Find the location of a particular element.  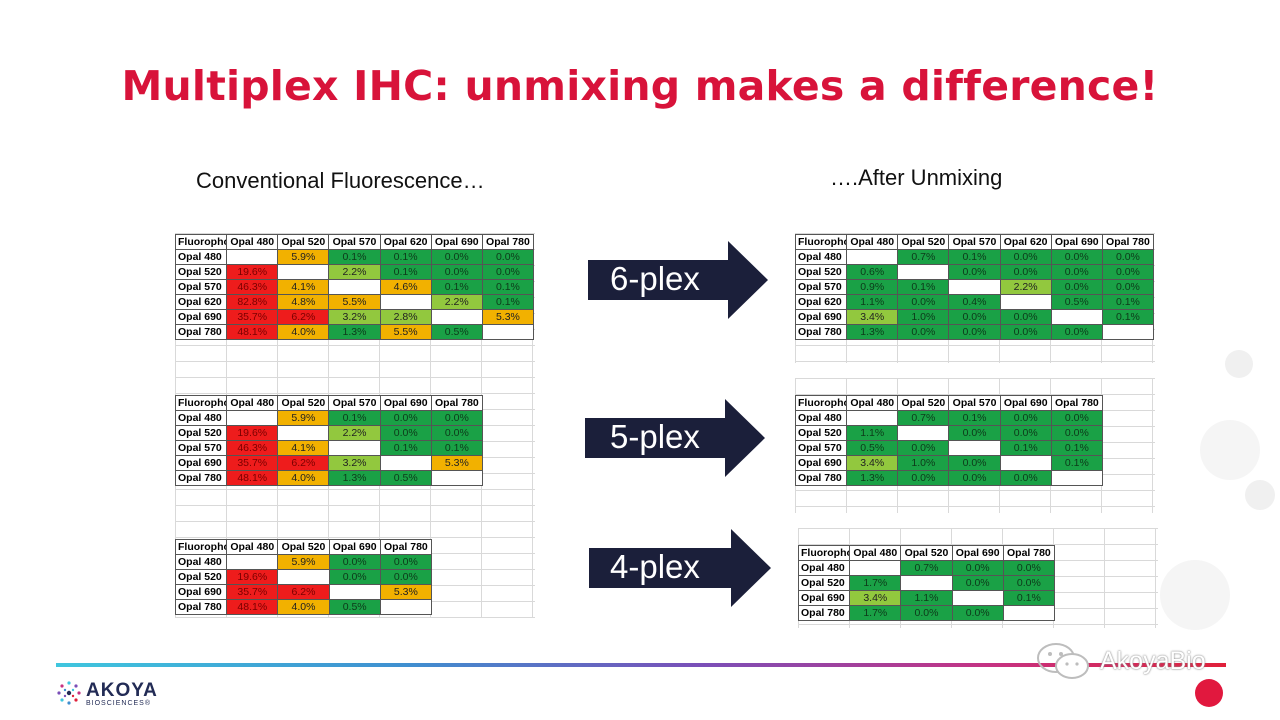

row-header: Opal 520 is located at coordinates (821, 272).